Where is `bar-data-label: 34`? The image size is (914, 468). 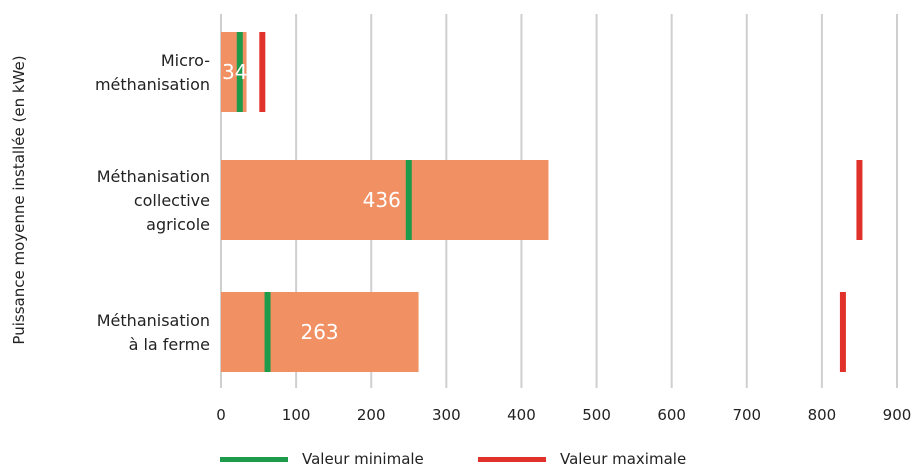 bar-data-label: 34 is located at coordinates (234, 72).